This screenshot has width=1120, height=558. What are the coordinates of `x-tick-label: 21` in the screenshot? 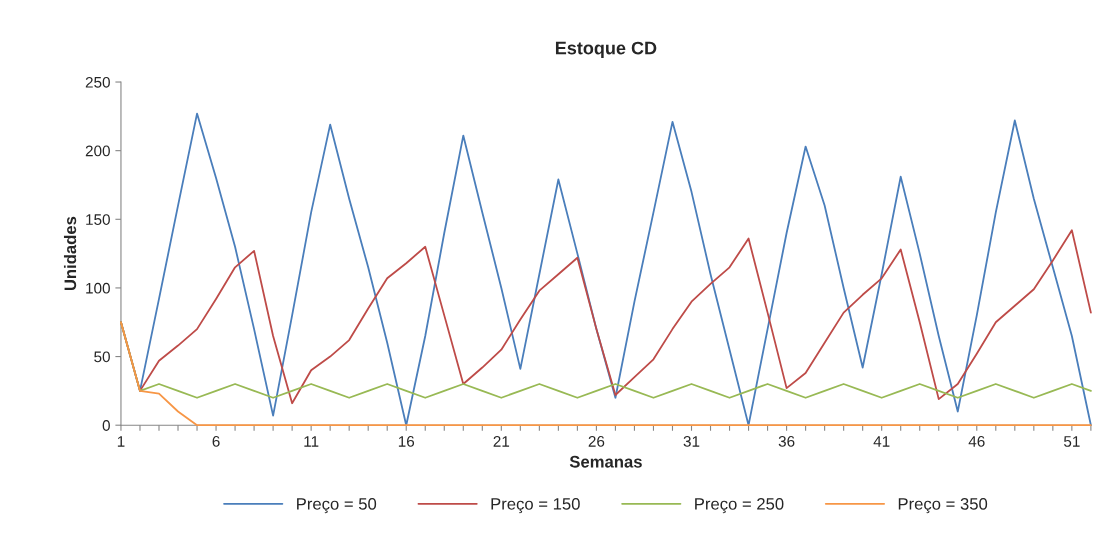 It's located at (501, 441).